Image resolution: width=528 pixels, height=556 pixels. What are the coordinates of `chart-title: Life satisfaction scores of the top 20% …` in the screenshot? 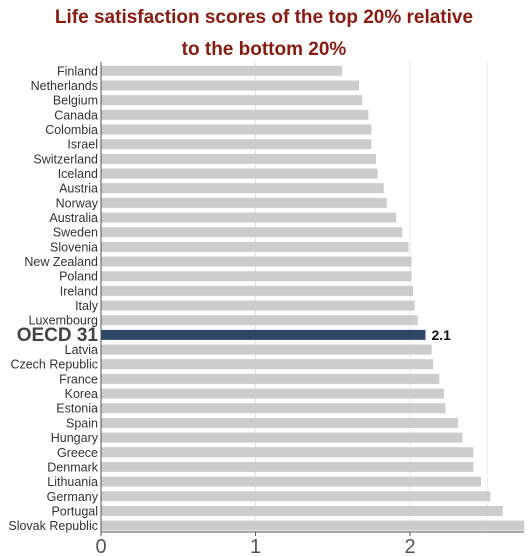 It's located at (264, 34).